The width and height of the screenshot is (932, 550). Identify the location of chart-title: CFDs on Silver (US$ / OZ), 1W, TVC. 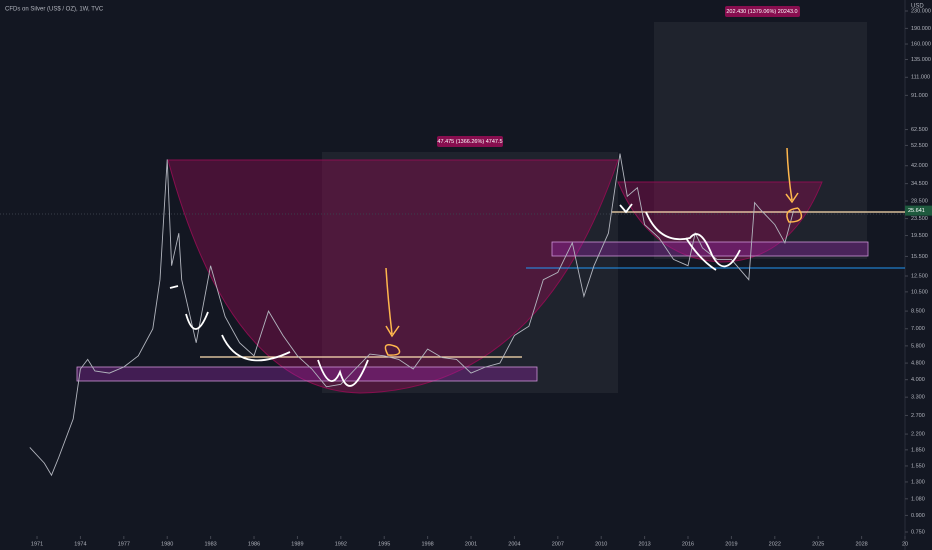
(54, 10).